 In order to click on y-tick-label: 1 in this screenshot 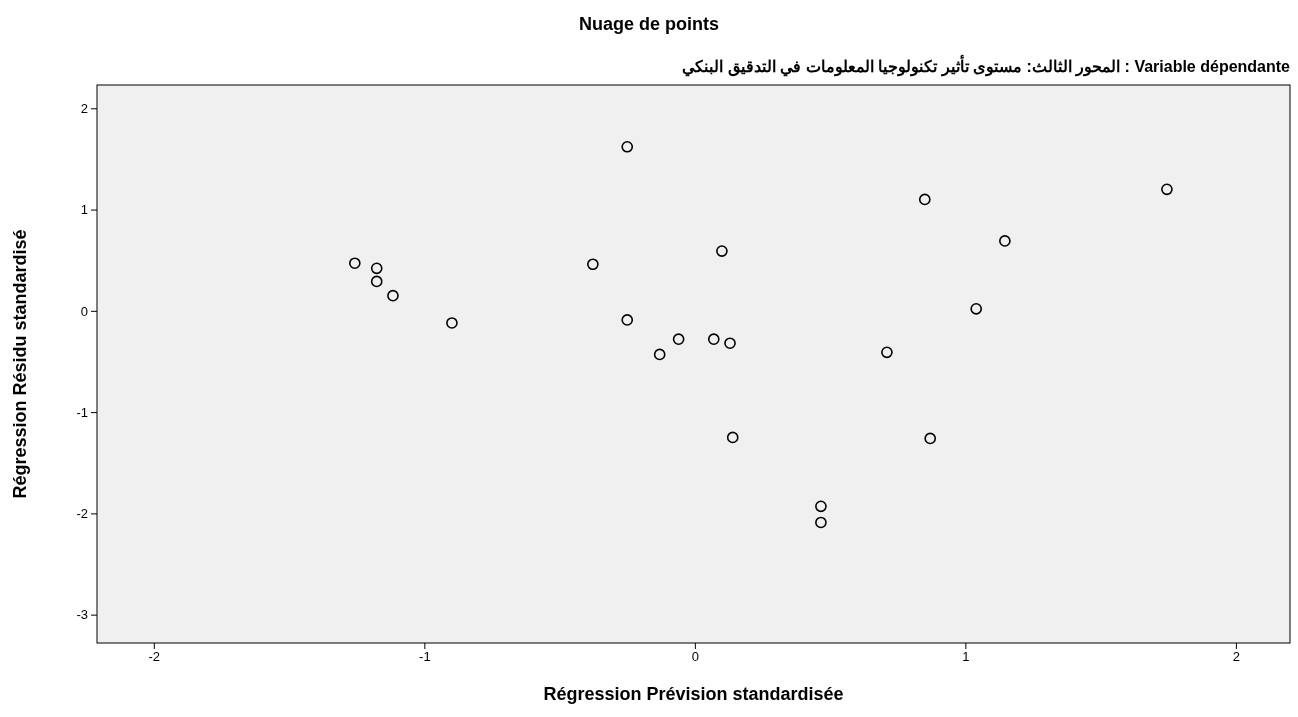, I will do `click(84, 210)`.